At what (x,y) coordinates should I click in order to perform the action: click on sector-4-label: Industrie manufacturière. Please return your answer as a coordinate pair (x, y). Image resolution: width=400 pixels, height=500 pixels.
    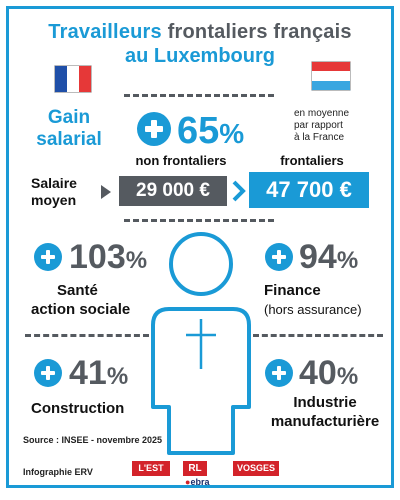
    Looking at the image, I should click on (325, 412).